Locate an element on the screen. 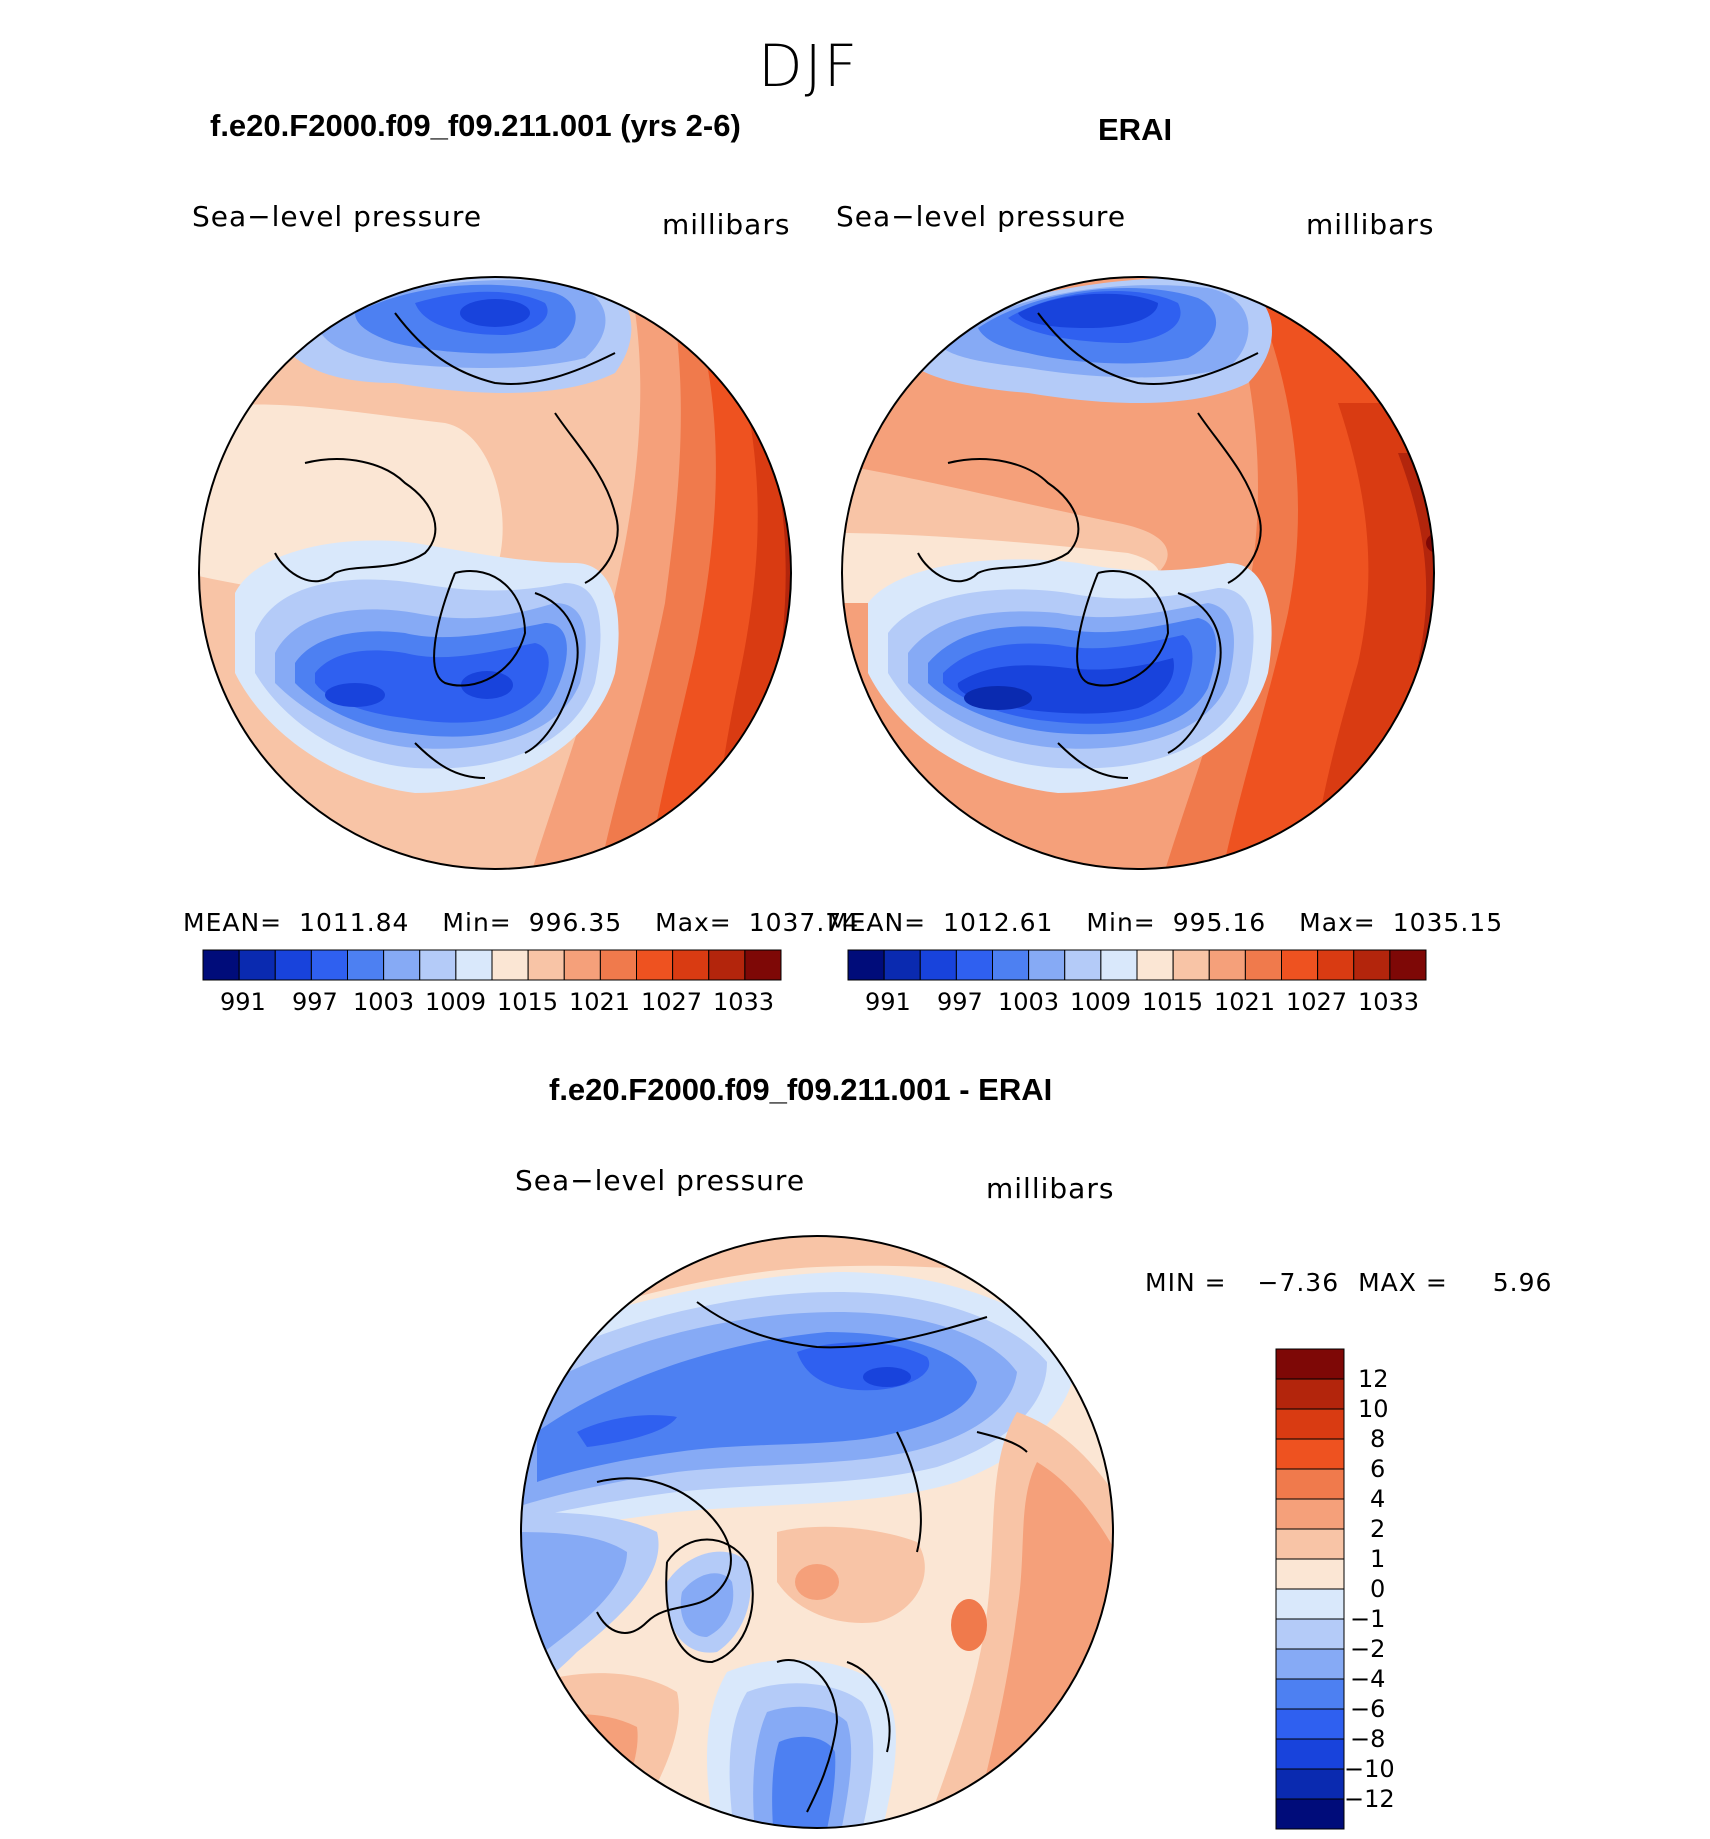  max-value: 1035.15 is located at coordinates (1448, 922).